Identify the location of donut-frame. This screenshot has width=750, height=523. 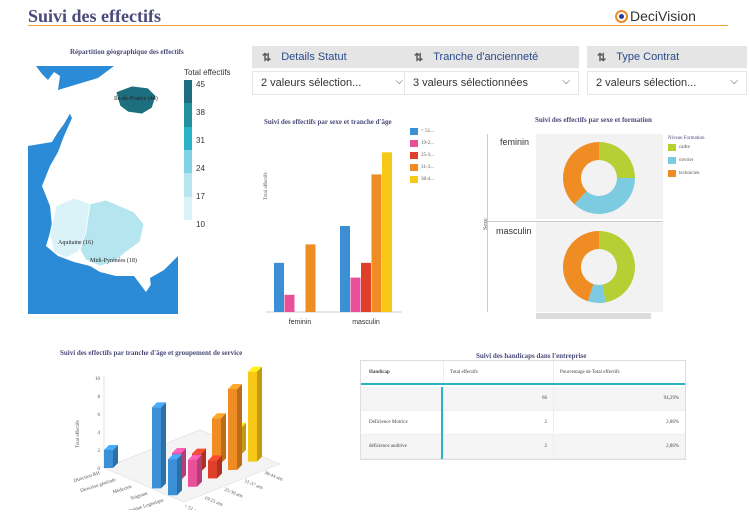
(575, 223).